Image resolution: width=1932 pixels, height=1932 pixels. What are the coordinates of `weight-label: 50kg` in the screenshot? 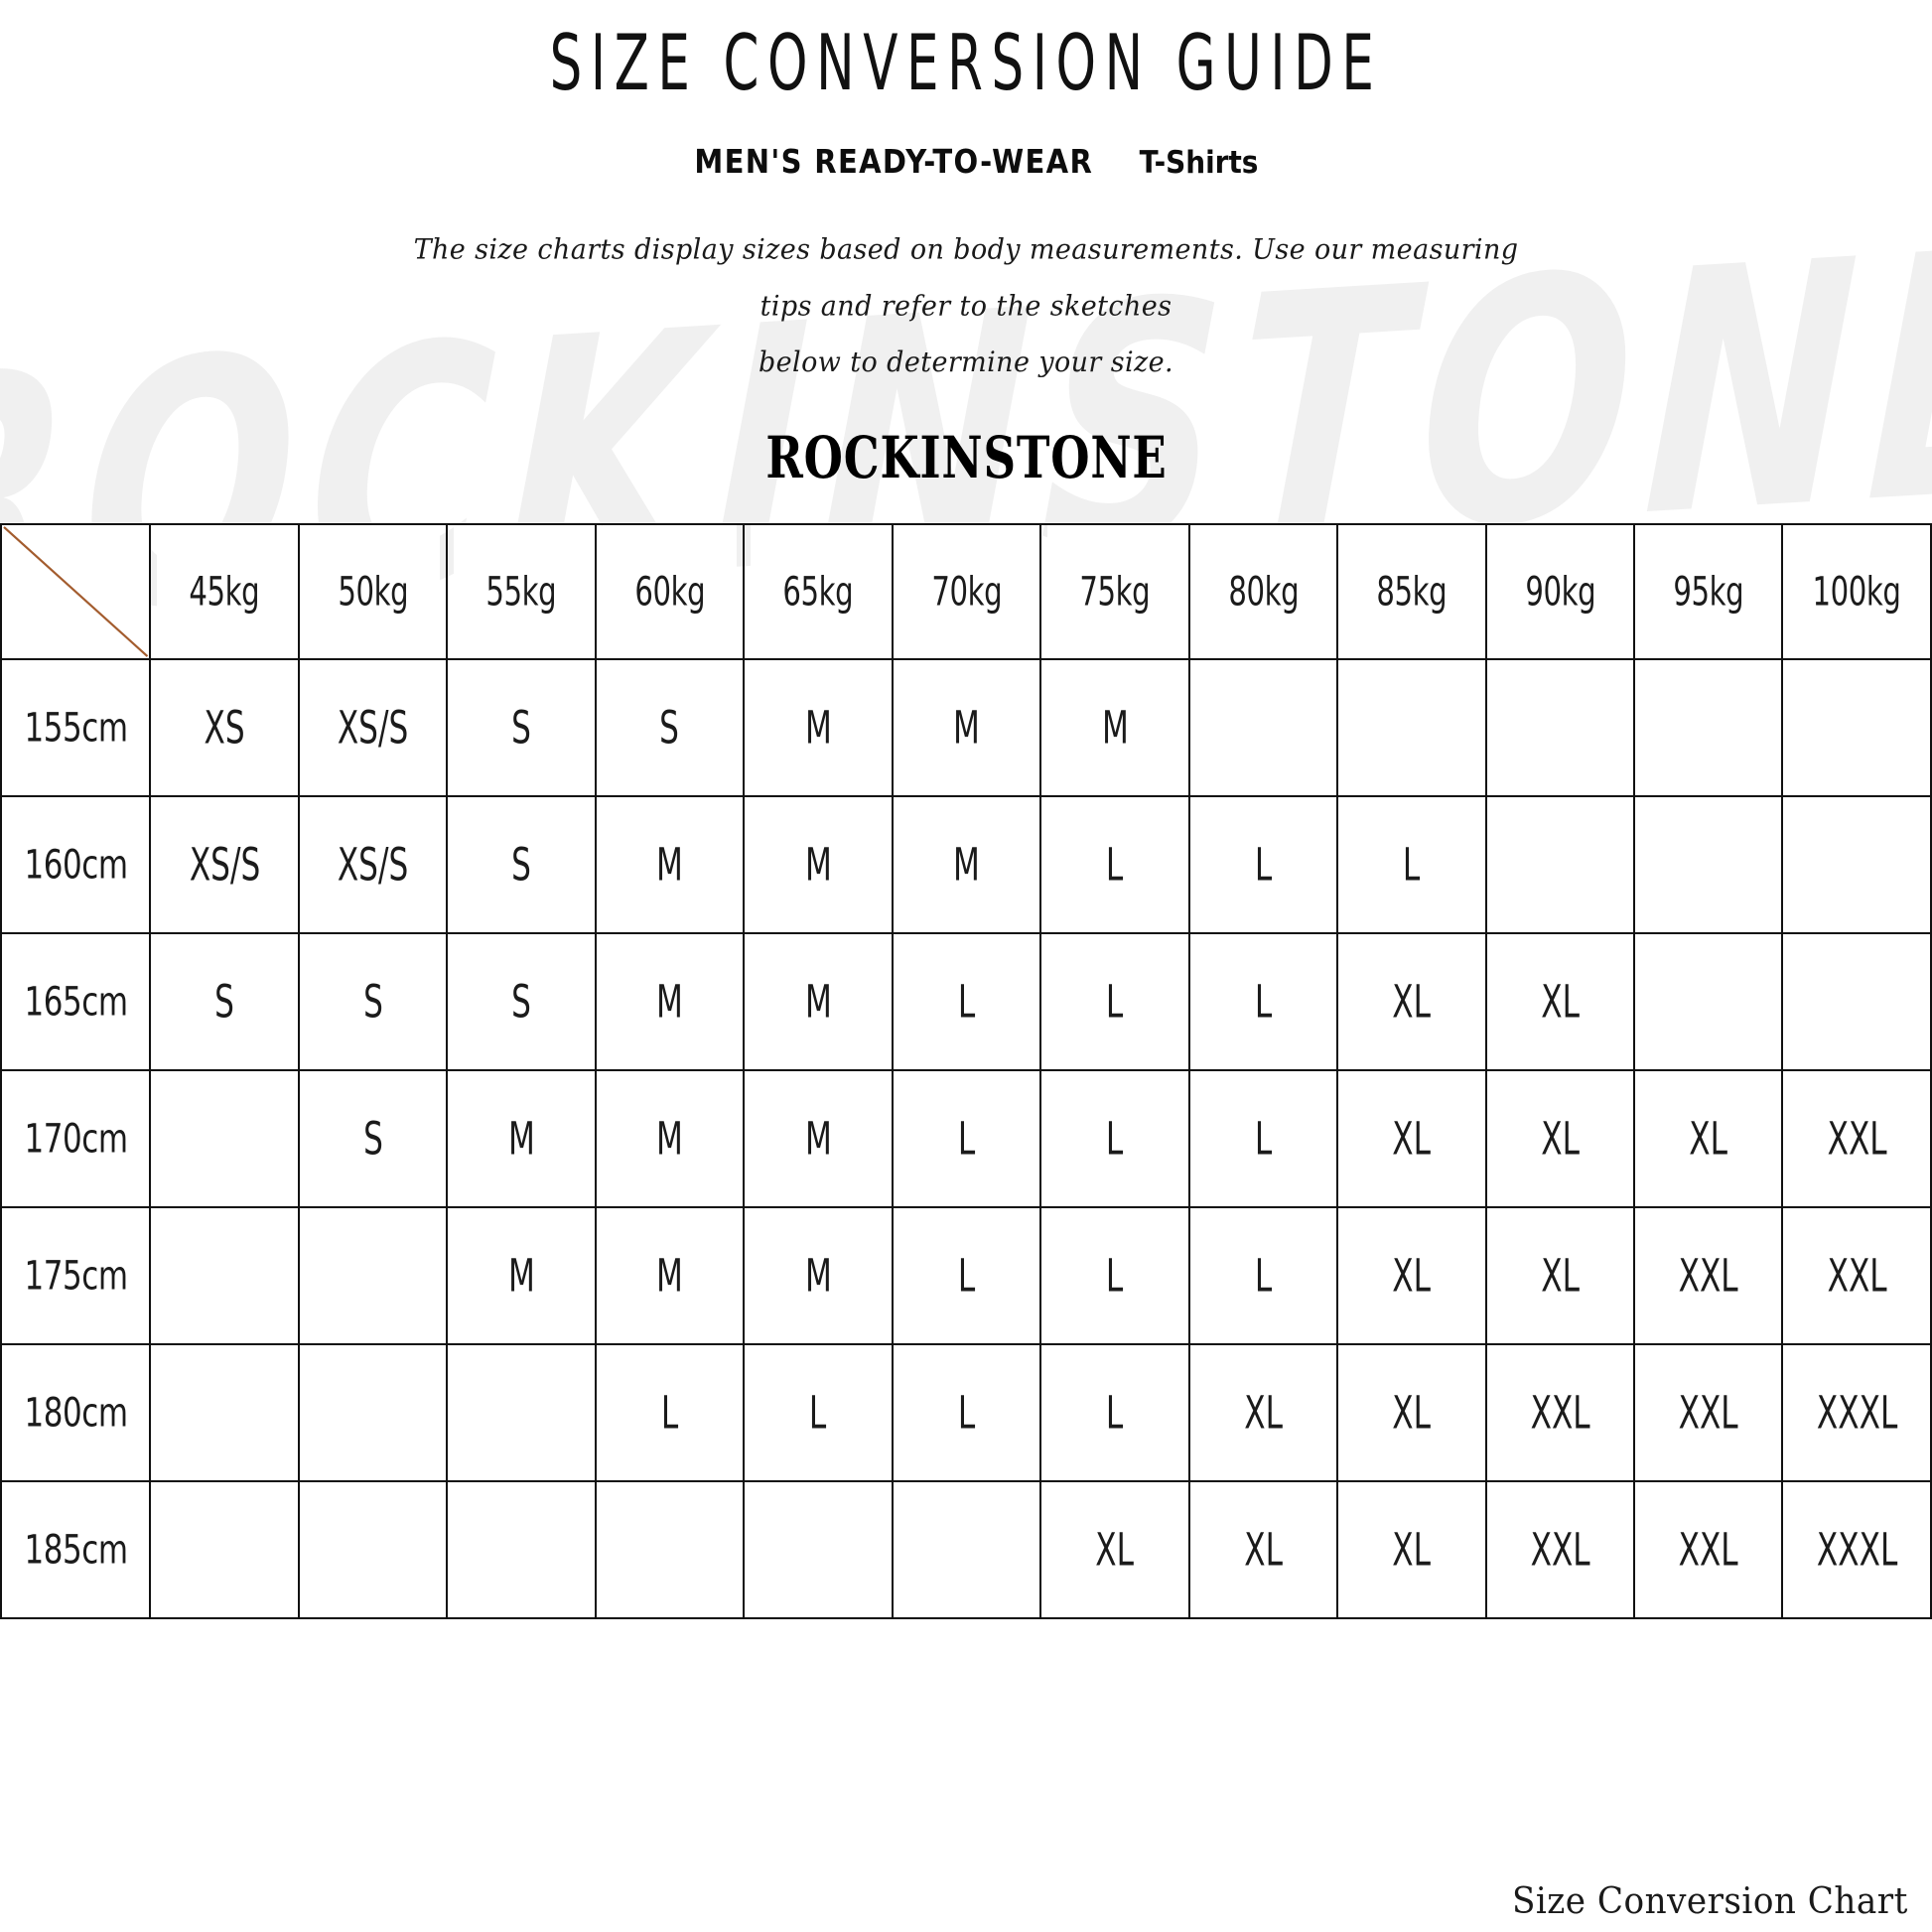 It's located at (373, 592).